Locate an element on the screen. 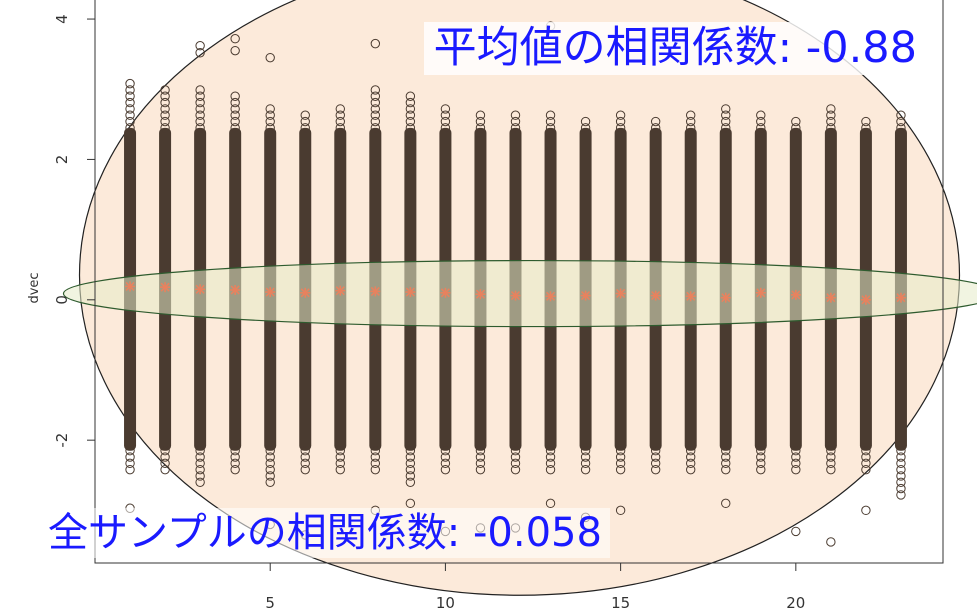 This screenshot has height=614, width=977. all-samples-correlation-annotation: 全サンプルの相関係数: -0.058 is located at coordinates (325, 533).